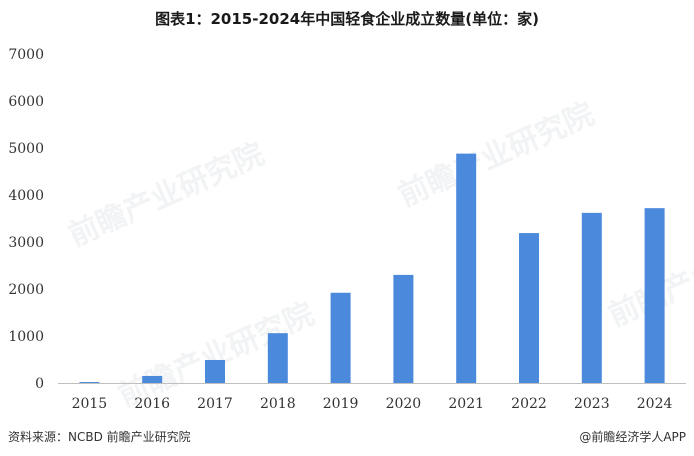 The width and height of the screenshot is (694, 456). What do you see at coordinates (26, 337) in the screenshot?
I see `y-tick-label: 1000` at bounding box center [26, 337].